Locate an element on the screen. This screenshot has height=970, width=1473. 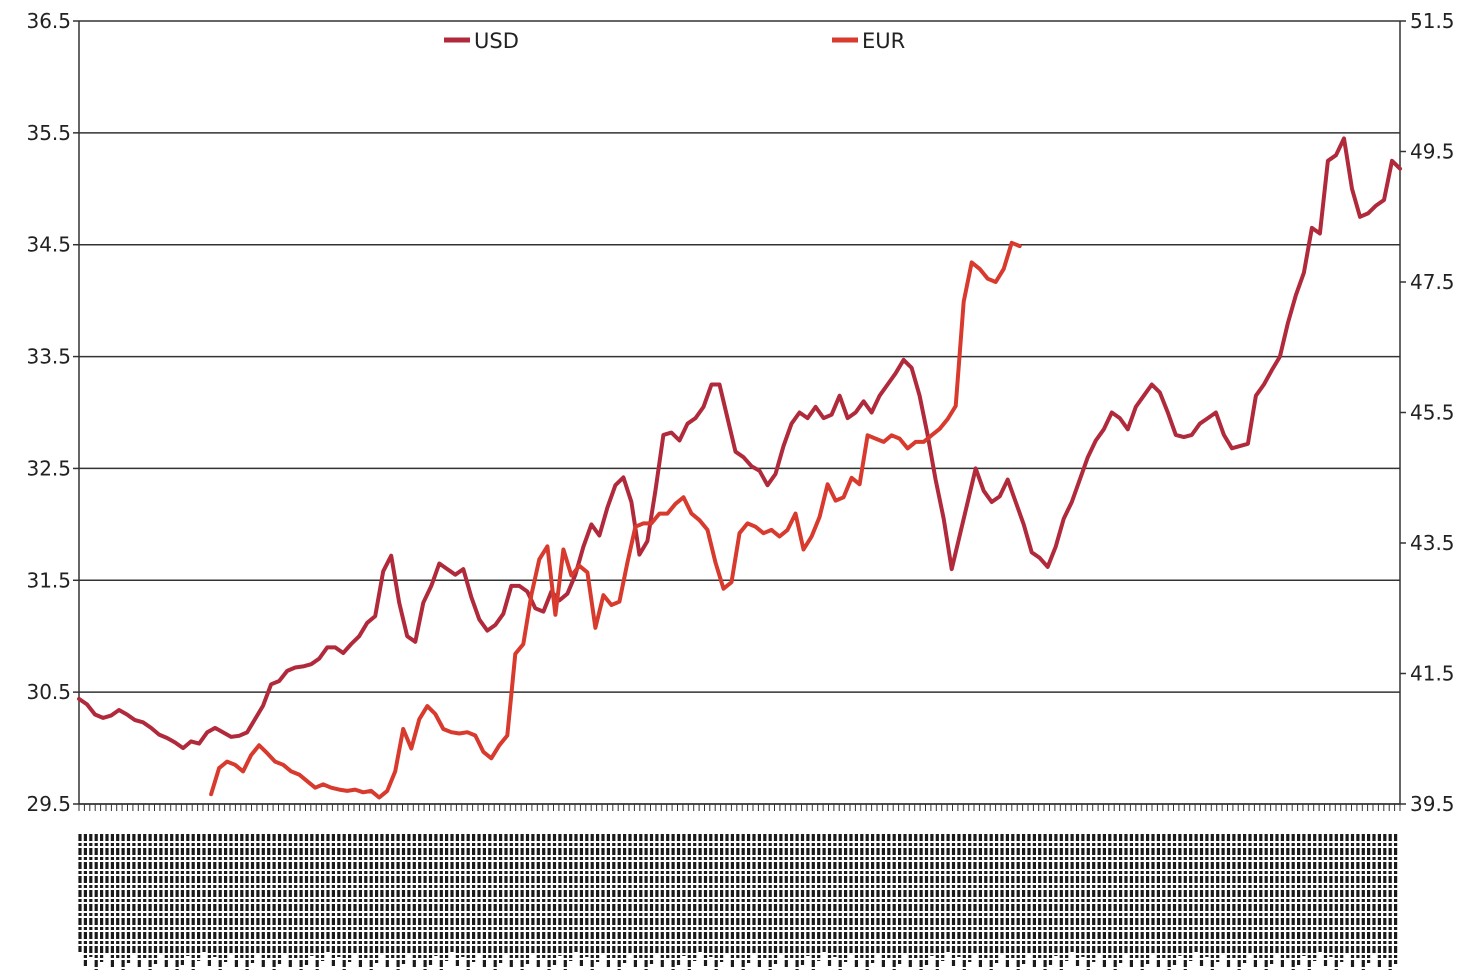
y-right-tick-label: 39.5 is located at coordinates (1432, 804).